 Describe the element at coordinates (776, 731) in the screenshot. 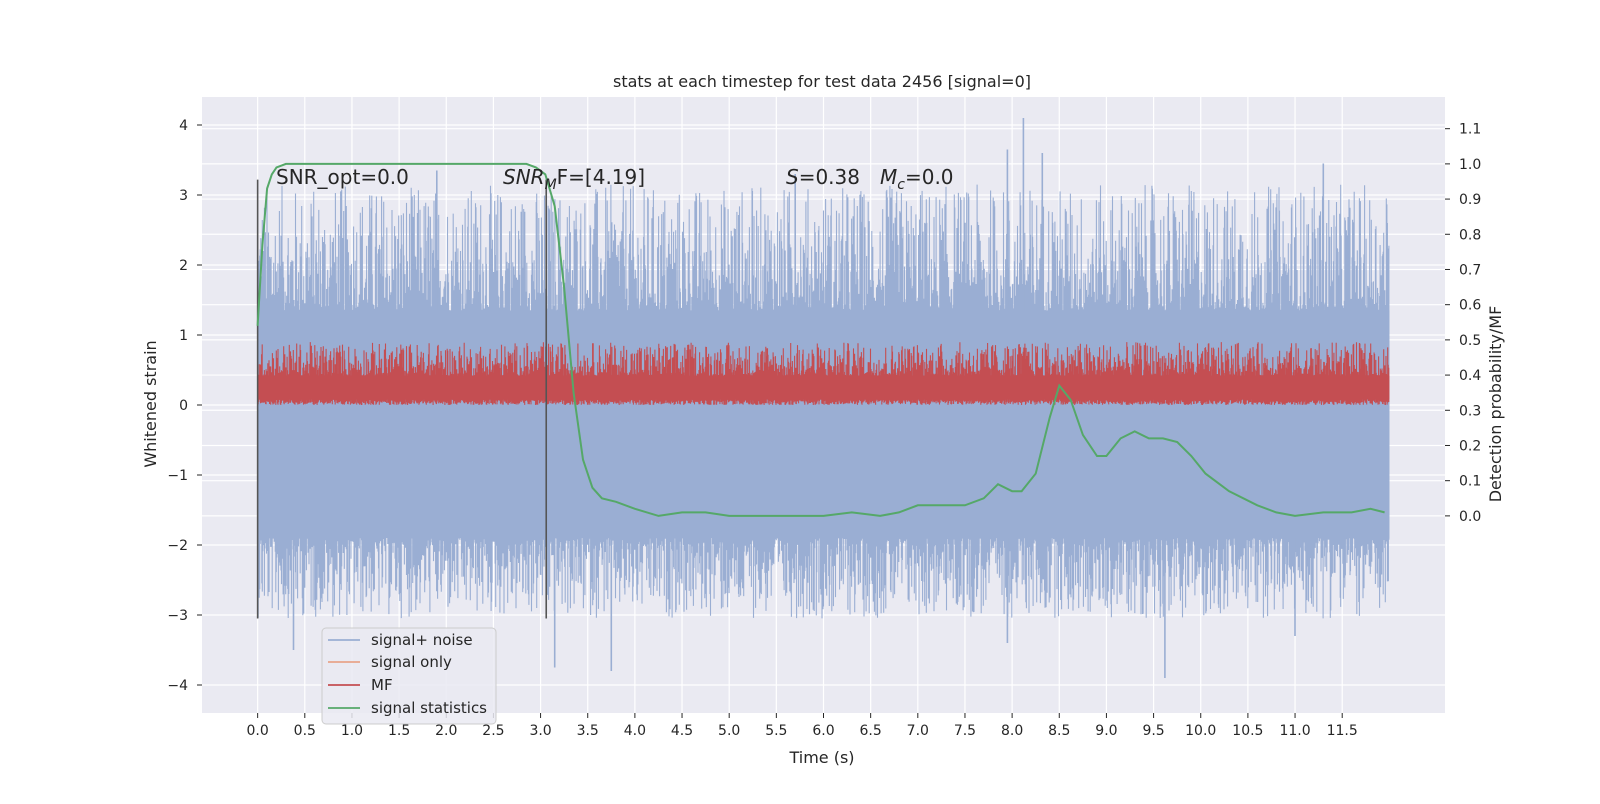

I see `x-tick-label: 5.5` at that location.